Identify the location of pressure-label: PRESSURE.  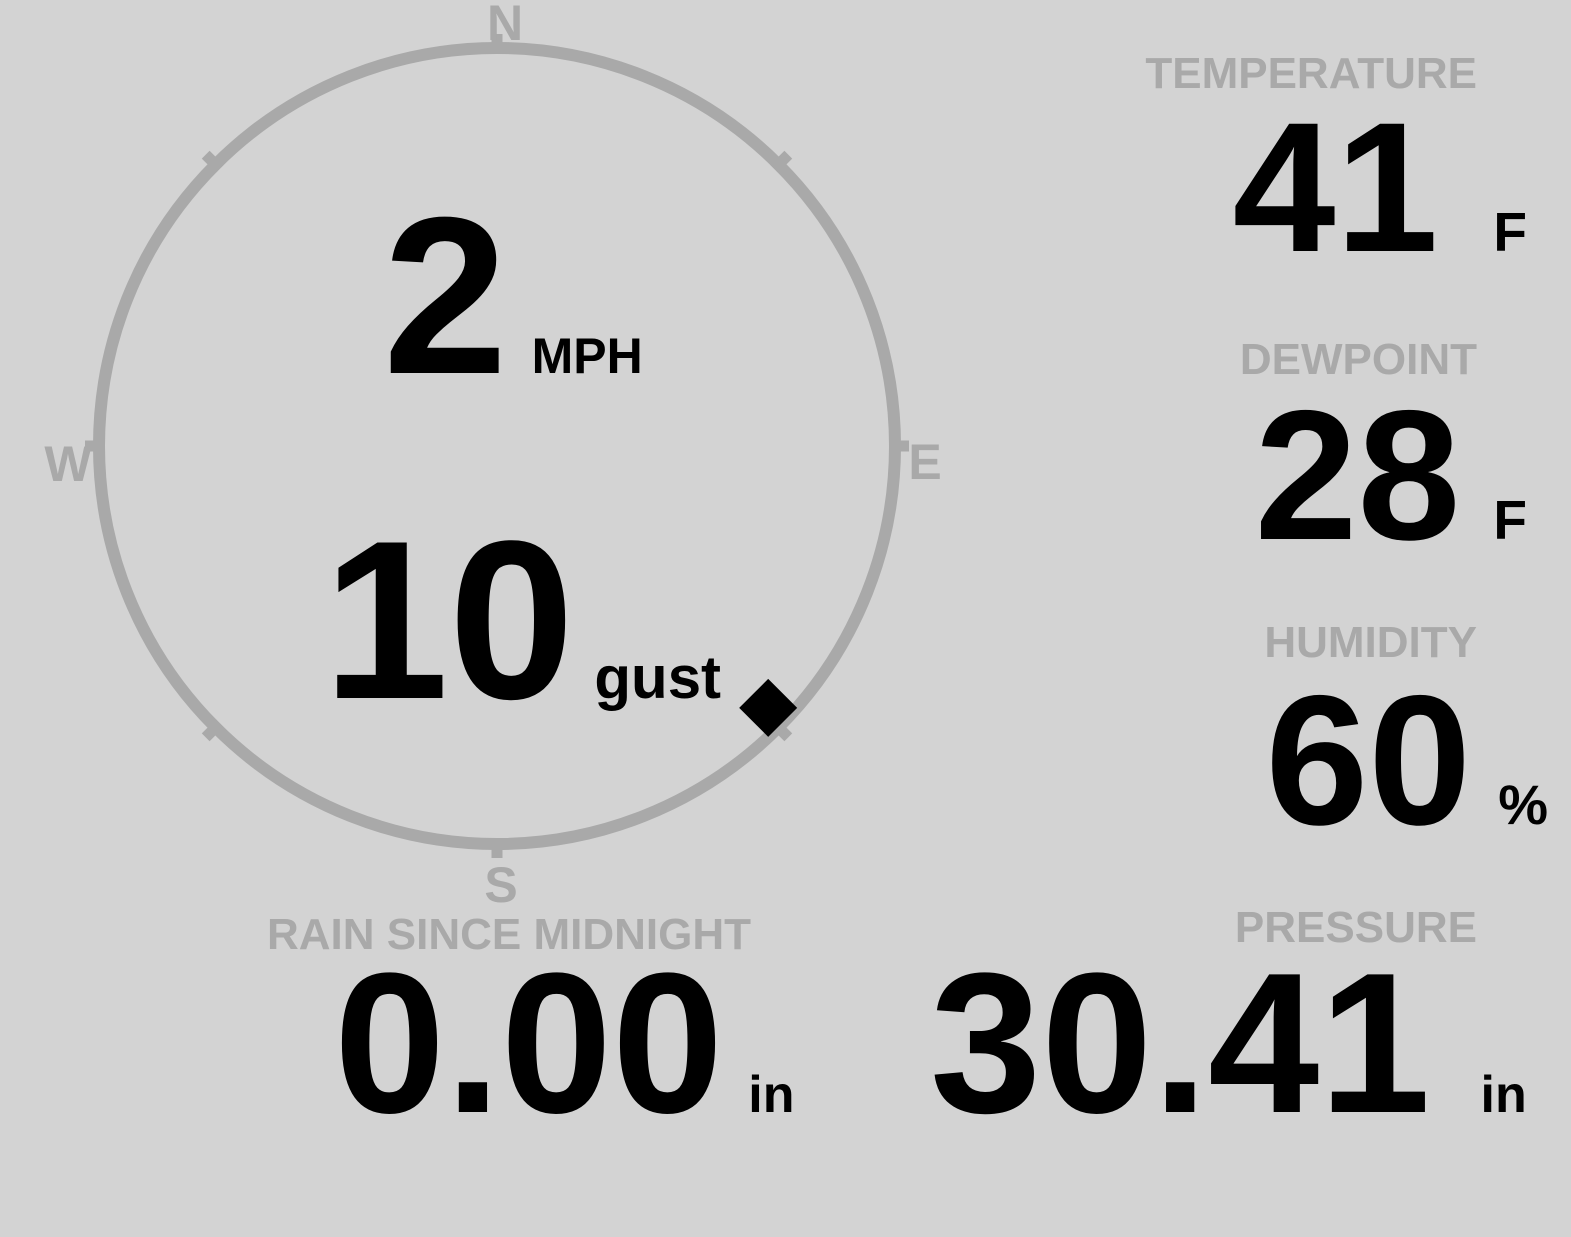
(1355, 927).